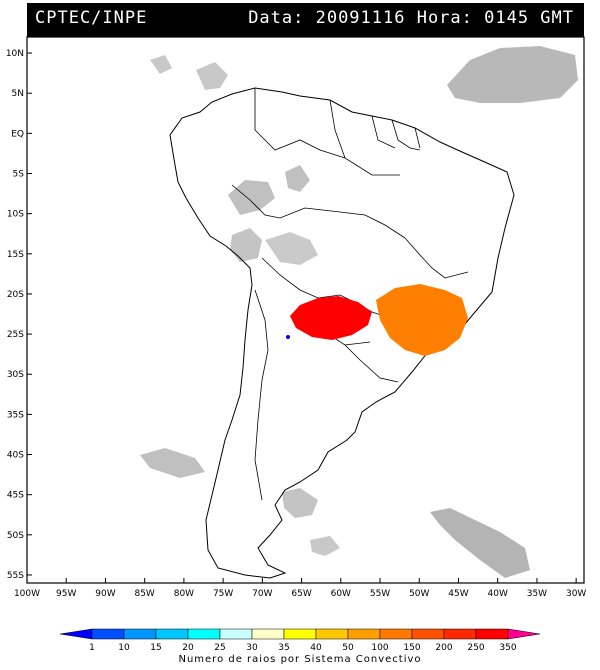 This screenshot has width=600, height=670. Describe the element at coordinates (15, 335) in the screenshot. I see `lat-tick-label: 25S` at that location.